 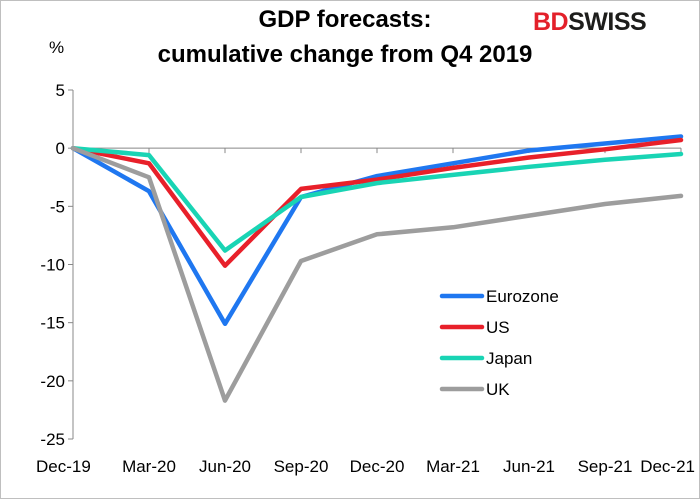 What do you see at coordinates (301, 466) in the screenshot?
I see `x-tick-label: Sep-20` at bounding box center [301, 466].